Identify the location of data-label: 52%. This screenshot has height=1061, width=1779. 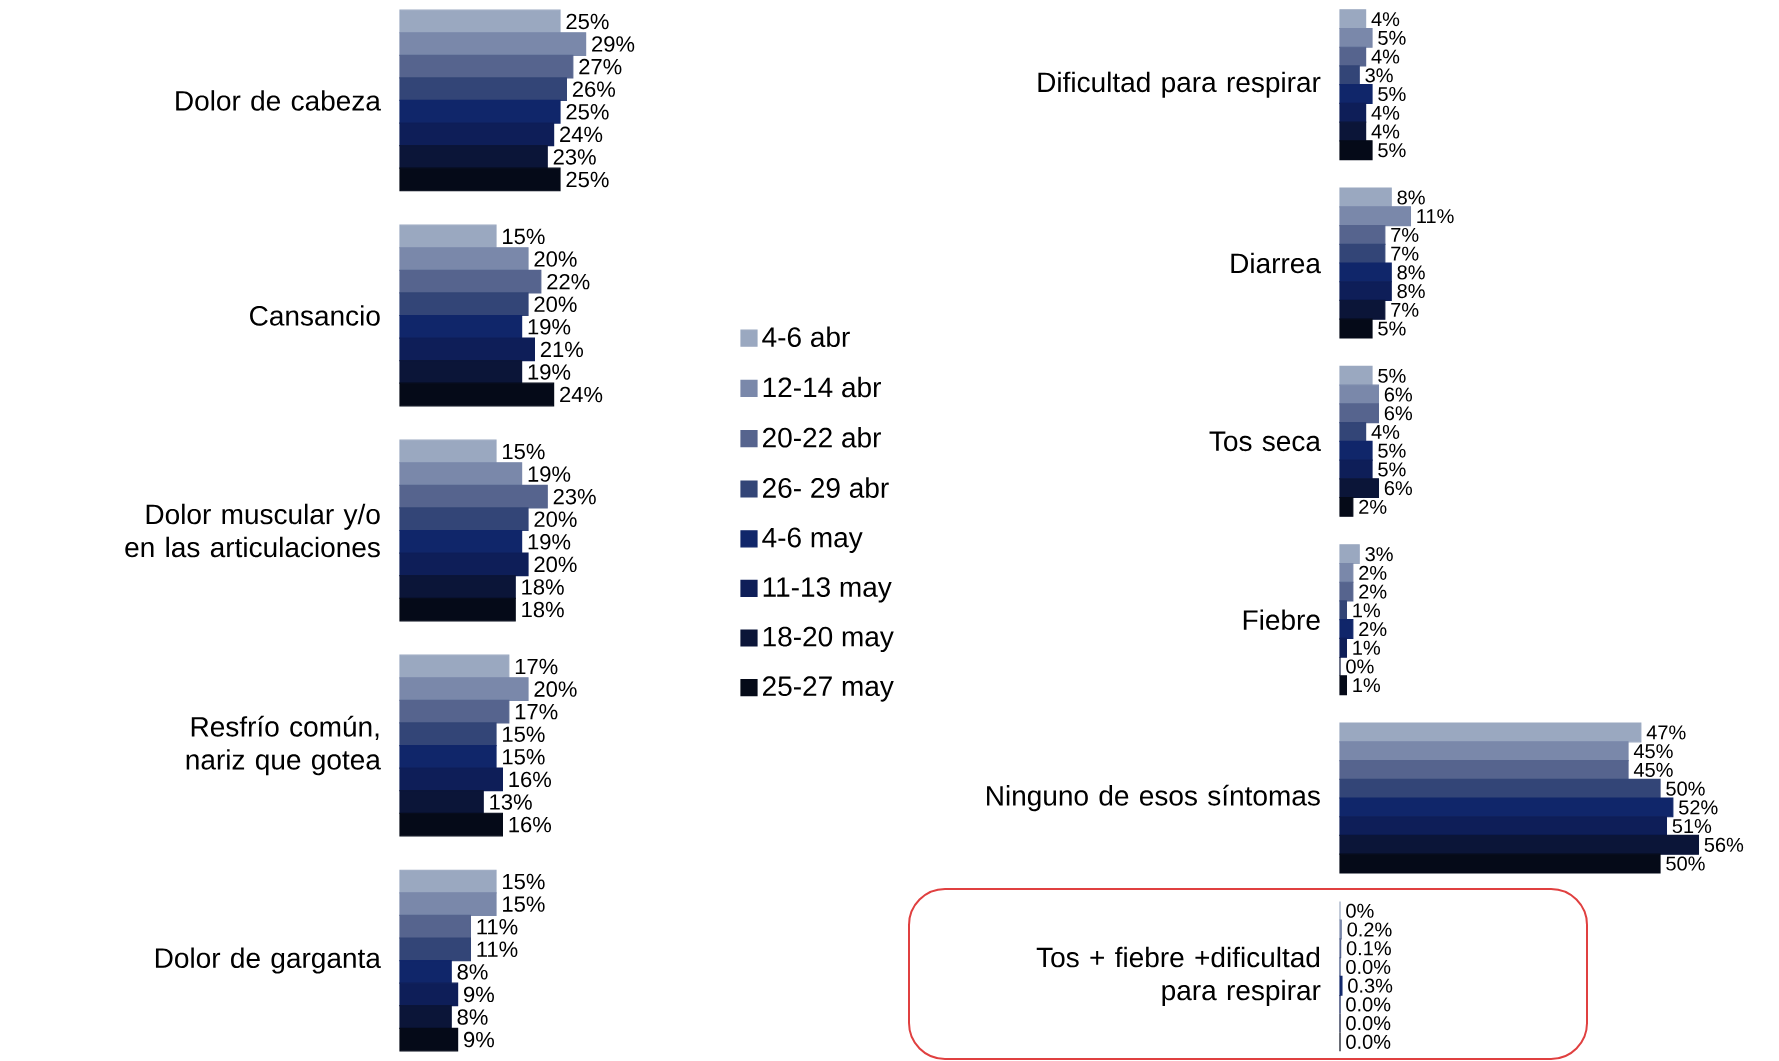
(1698, 807).